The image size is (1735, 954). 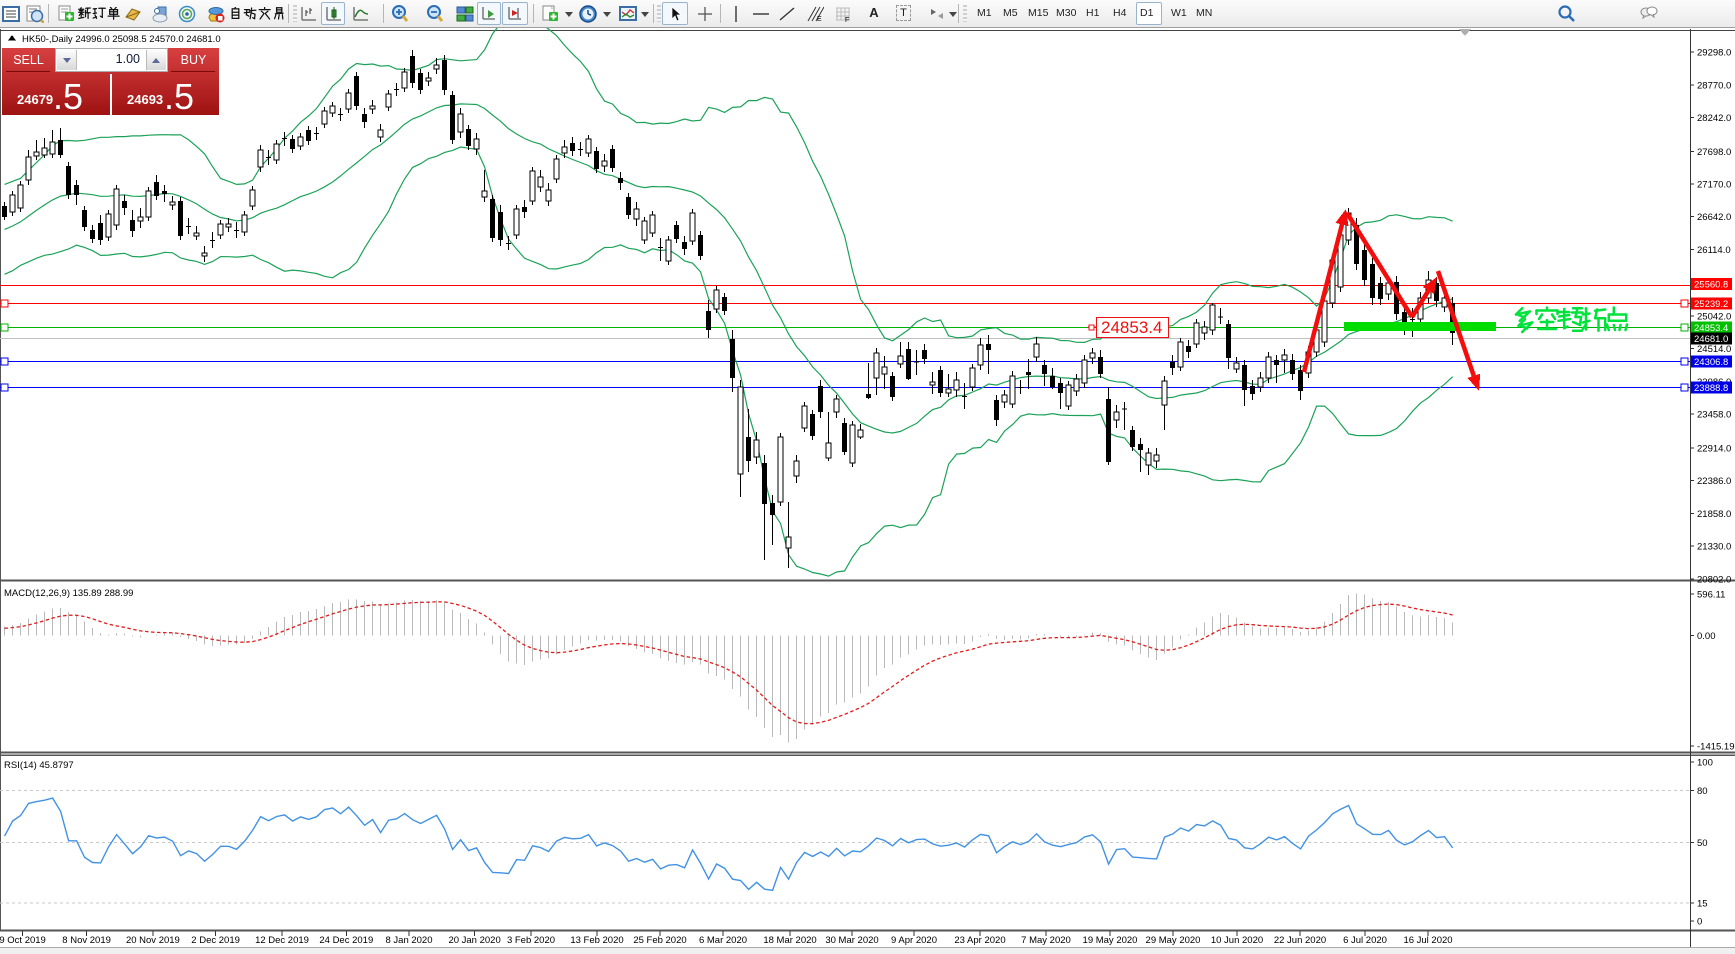 I want to click on svg-text: 29 May 2020, so click(x=1173, y=940).